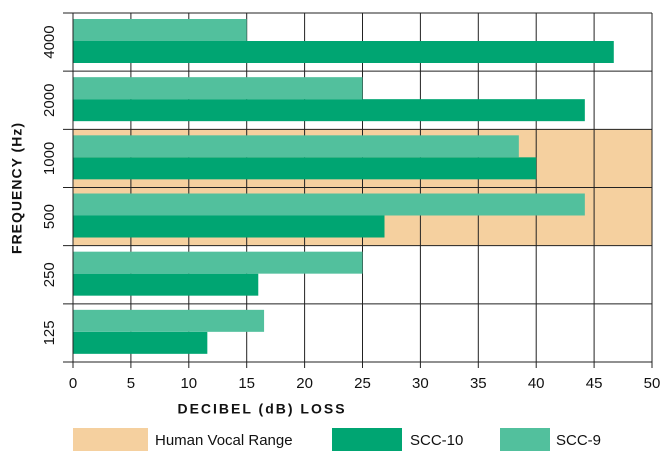  What do you see at coordinates (49, 274) in the screenshot?
I see `y-tick-label: 250` at bounding box center [49, 274].